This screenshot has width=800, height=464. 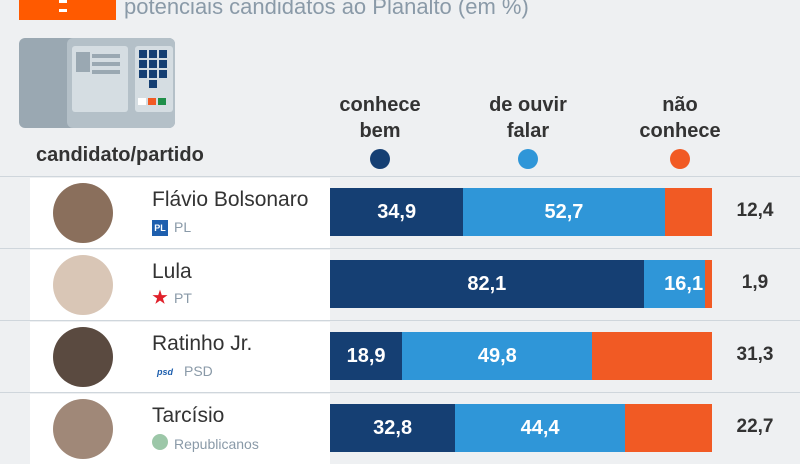 I want to click on bar-segment-conhece-bem: 34,9, so click(x=397, y=212).